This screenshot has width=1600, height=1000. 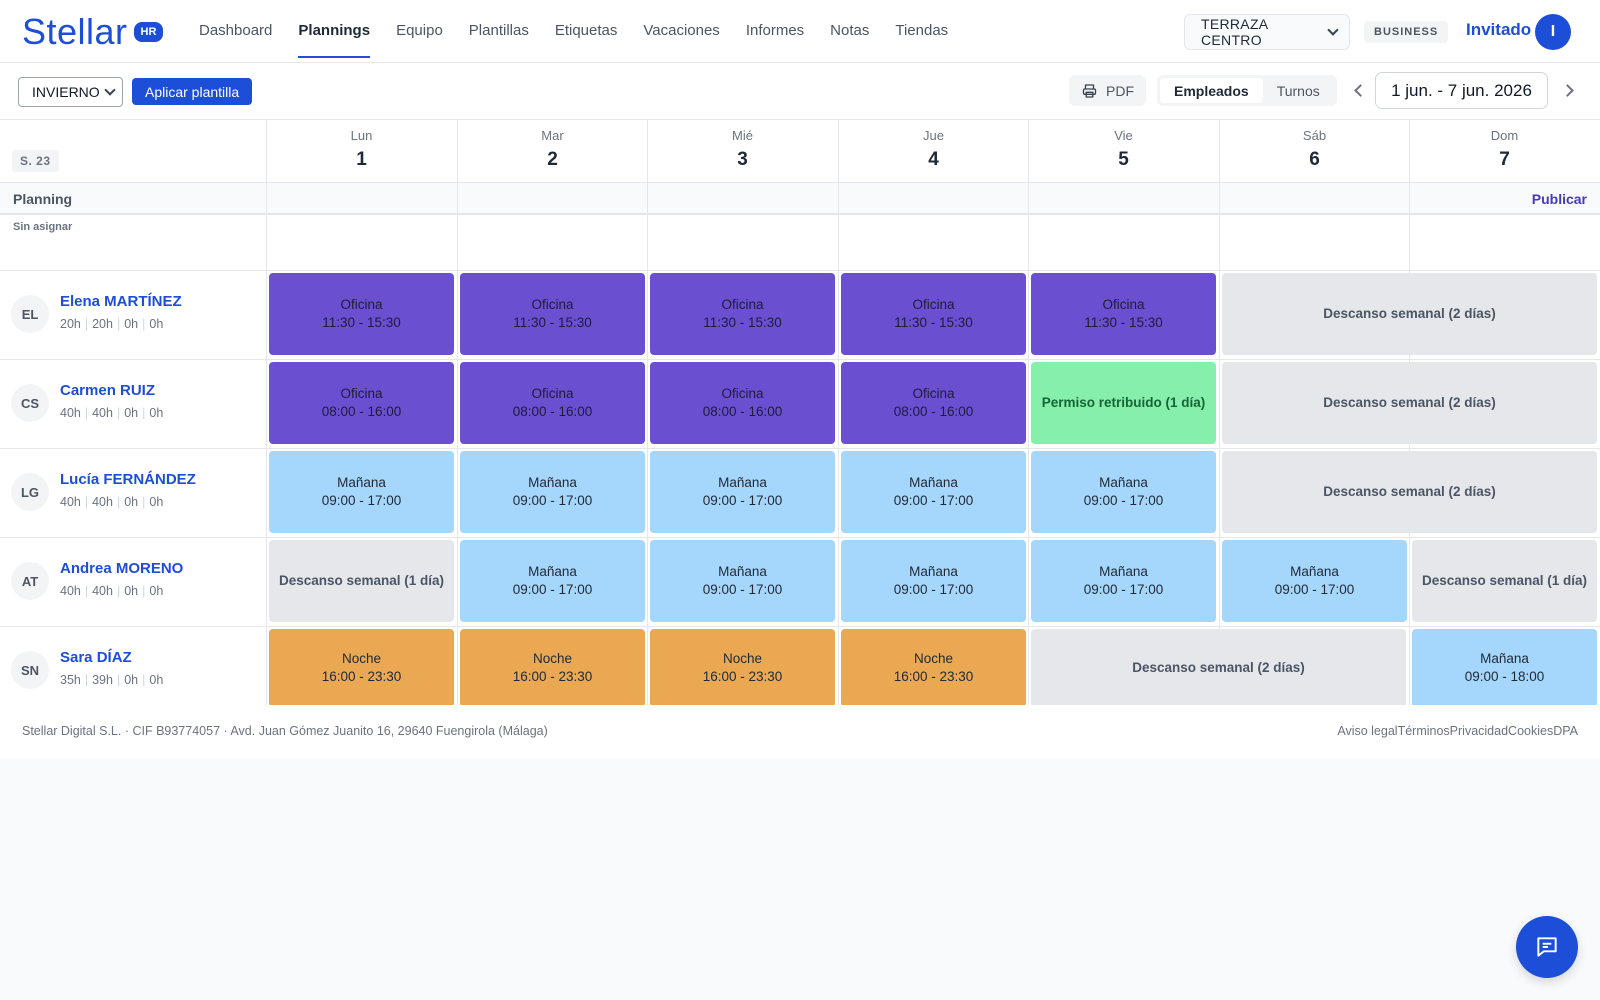 What do you see at coordinates (922, 30) in the screenshot?
I see `nav-item-tiendas: Tiendas` at bounding box center [922, 30].